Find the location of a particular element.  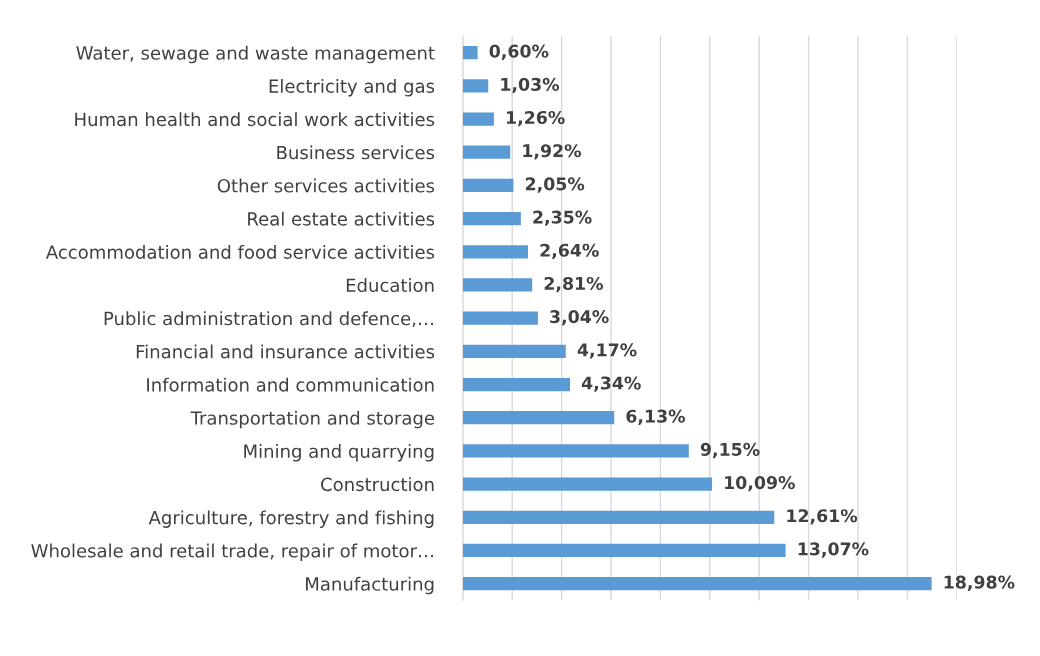

y-tick-label: Other services activities is located at coordinates (326, 185).